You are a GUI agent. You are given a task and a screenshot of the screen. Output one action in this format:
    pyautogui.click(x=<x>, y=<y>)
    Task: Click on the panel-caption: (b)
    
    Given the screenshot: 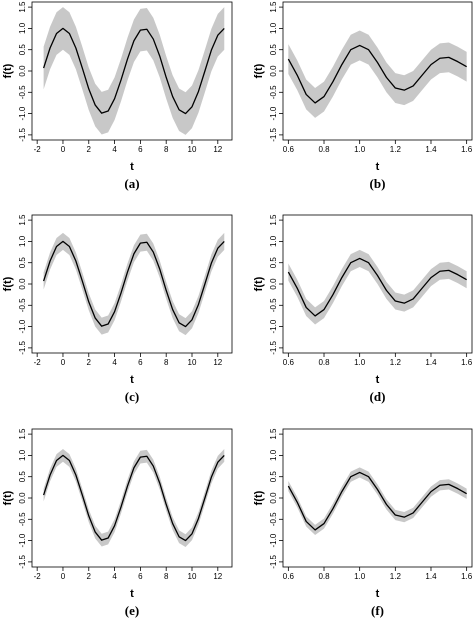 What is the action you would take?
    pyautogui.click(x=378, y=183)
    